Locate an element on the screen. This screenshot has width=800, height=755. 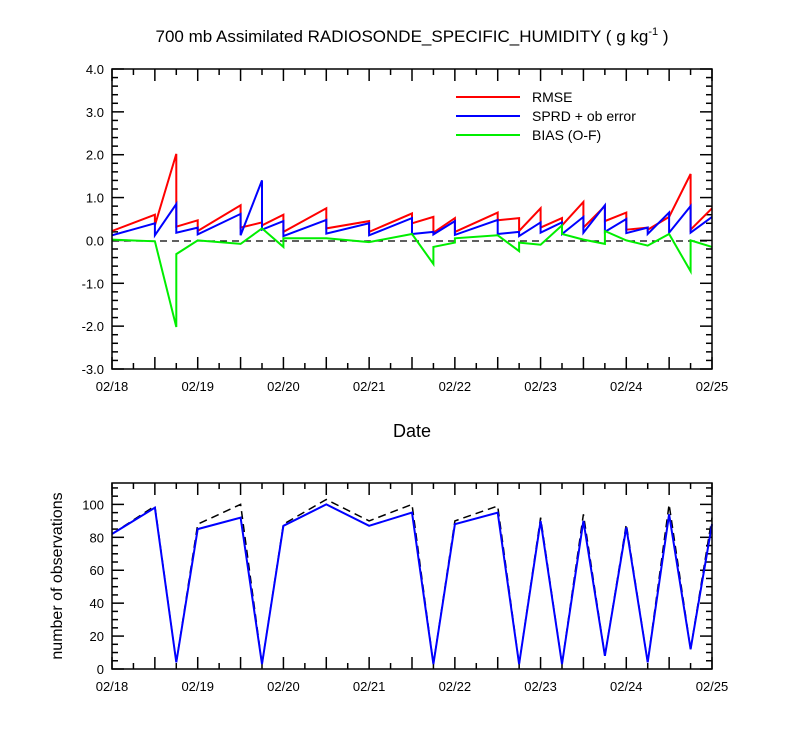
legend-label: RMSE is located at coordinates (552, 97).